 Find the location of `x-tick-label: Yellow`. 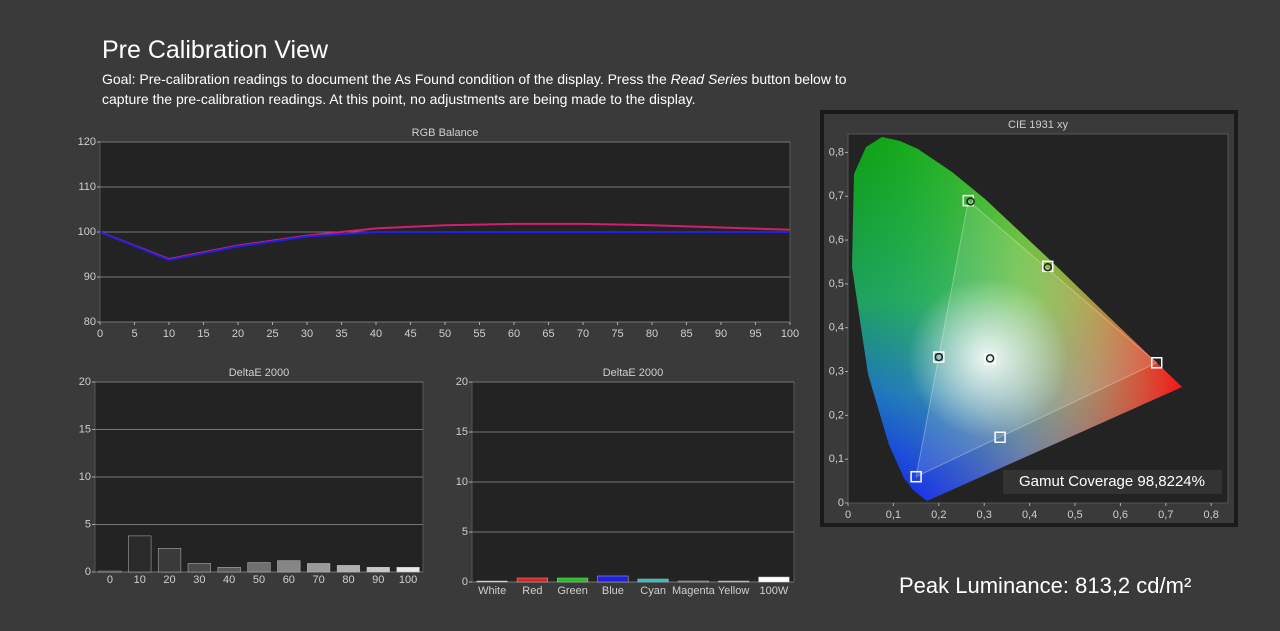

x-tick-label: Yellow is located at coordinates (733, 591).